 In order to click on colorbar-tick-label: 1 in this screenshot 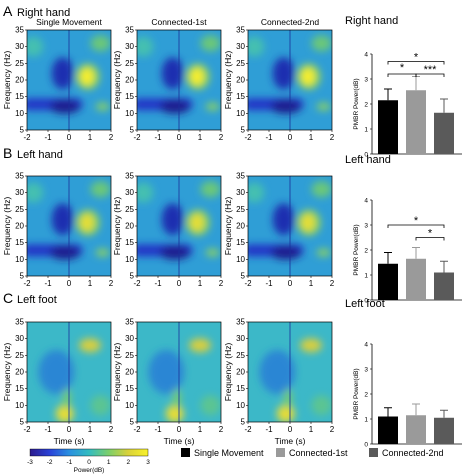, I will do `click(109, 462)`.